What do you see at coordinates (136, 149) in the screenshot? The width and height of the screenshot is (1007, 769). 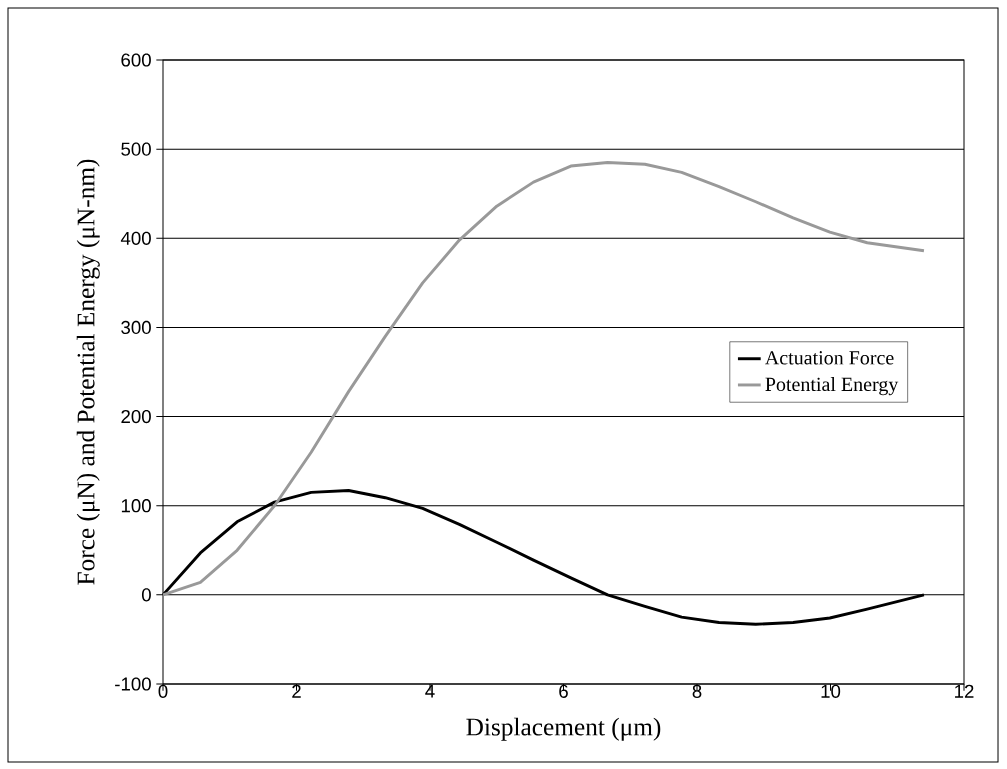 I see `y-tick-label: 500` at bounding box center [136, 149].